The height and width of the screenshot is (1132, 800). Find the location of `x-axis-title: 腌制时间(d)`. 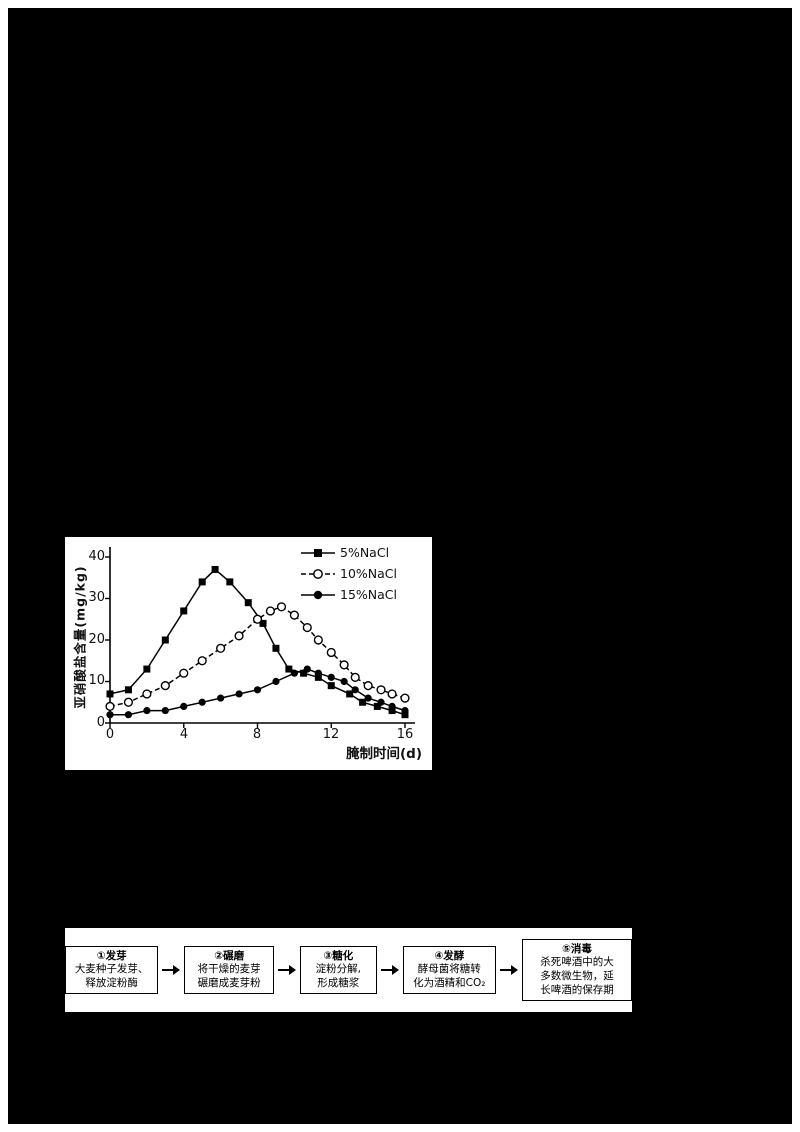

x-axis-title: 腌制时间(d) is located at coordinates (383, 754).